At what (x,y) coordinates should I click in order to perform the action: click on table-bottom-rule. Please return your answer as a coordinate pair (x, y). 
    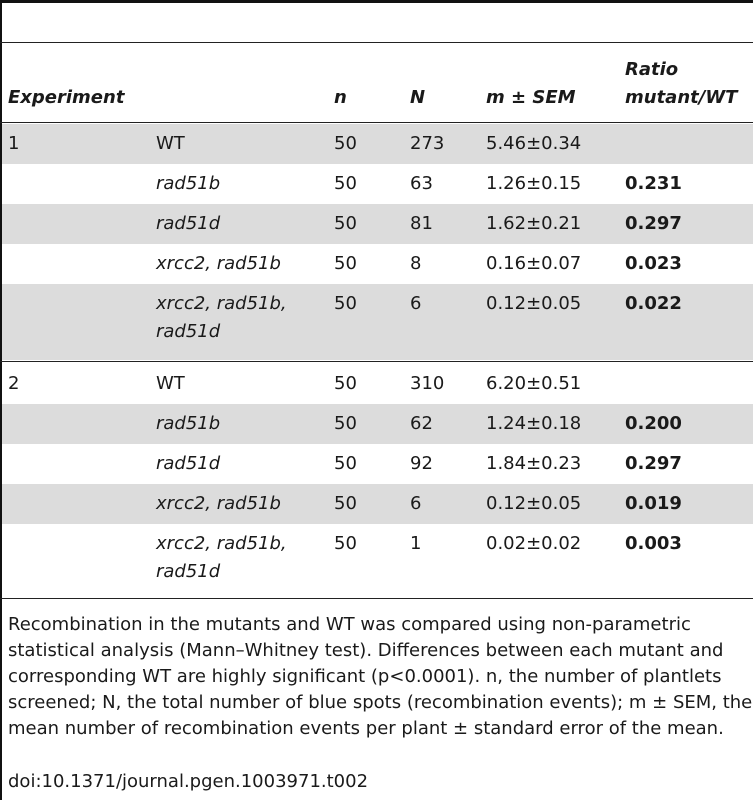
    Looking at the image, I should click on (376, 598).